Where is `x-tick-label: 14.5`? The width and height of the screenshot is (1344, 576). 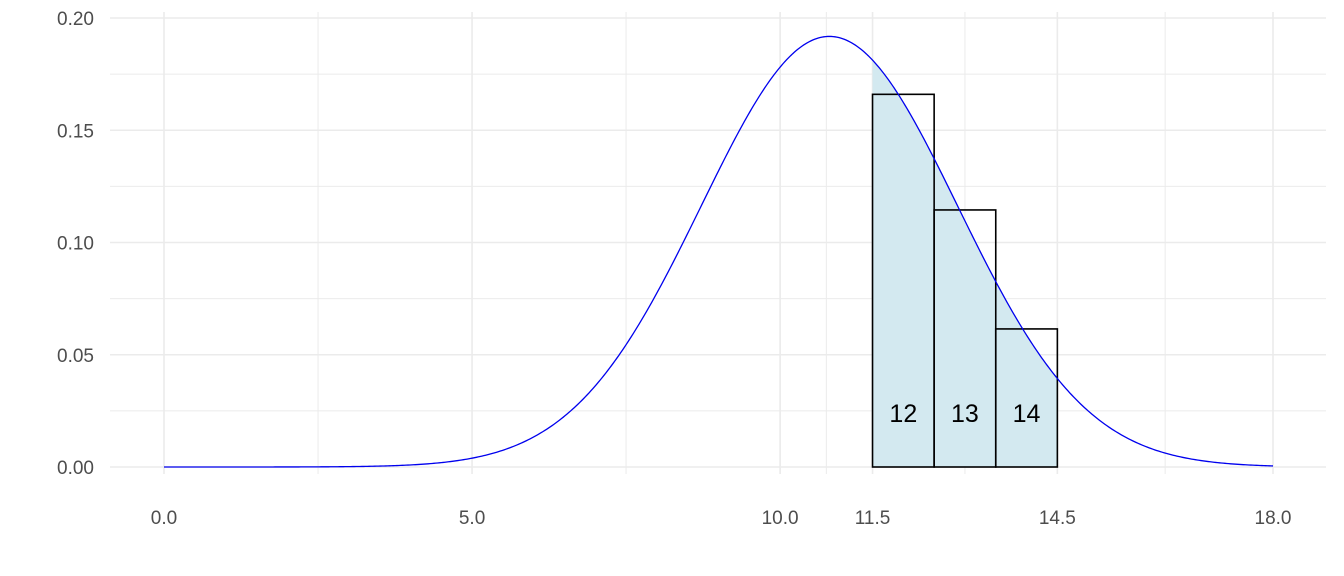 x-tick-label: 14.5 is located at coordinates (1057, 518).